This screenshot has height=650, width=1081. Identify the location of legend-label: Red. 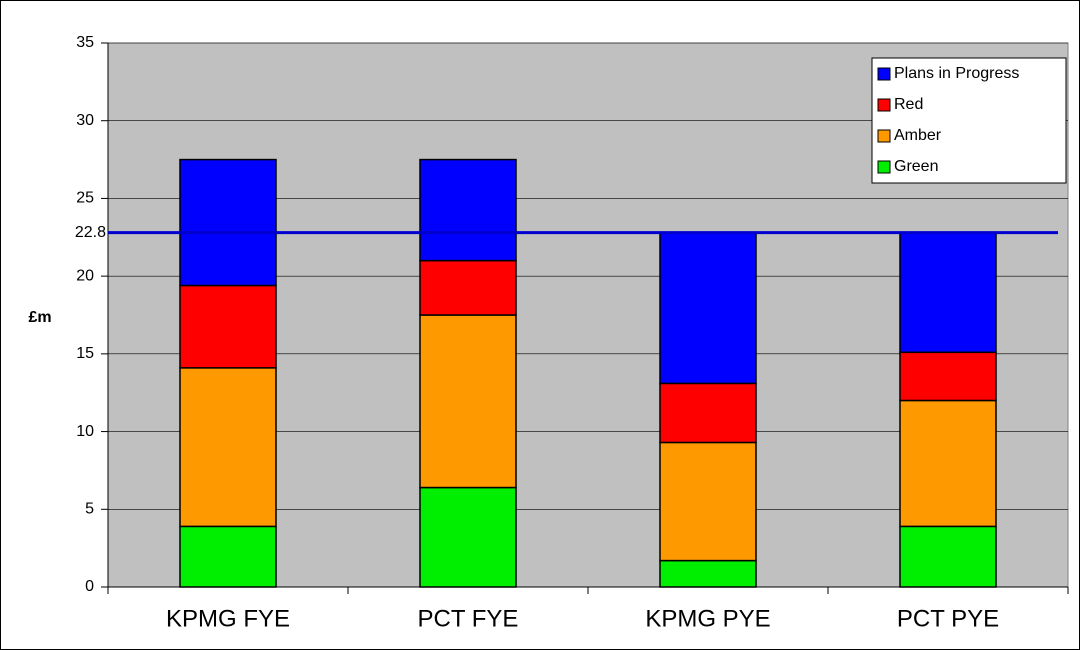
(908, 104).